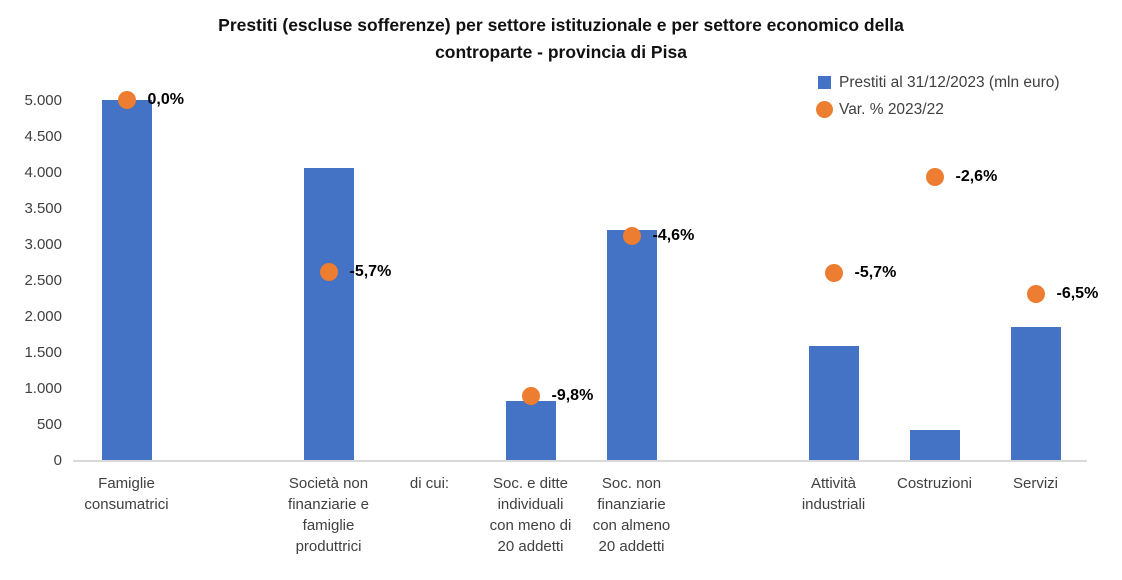  What do you see at coordinates (631, 525) in the screenshot?
I see `x-axis-category-label-line: con almeno` at bounding box center [631, 525].